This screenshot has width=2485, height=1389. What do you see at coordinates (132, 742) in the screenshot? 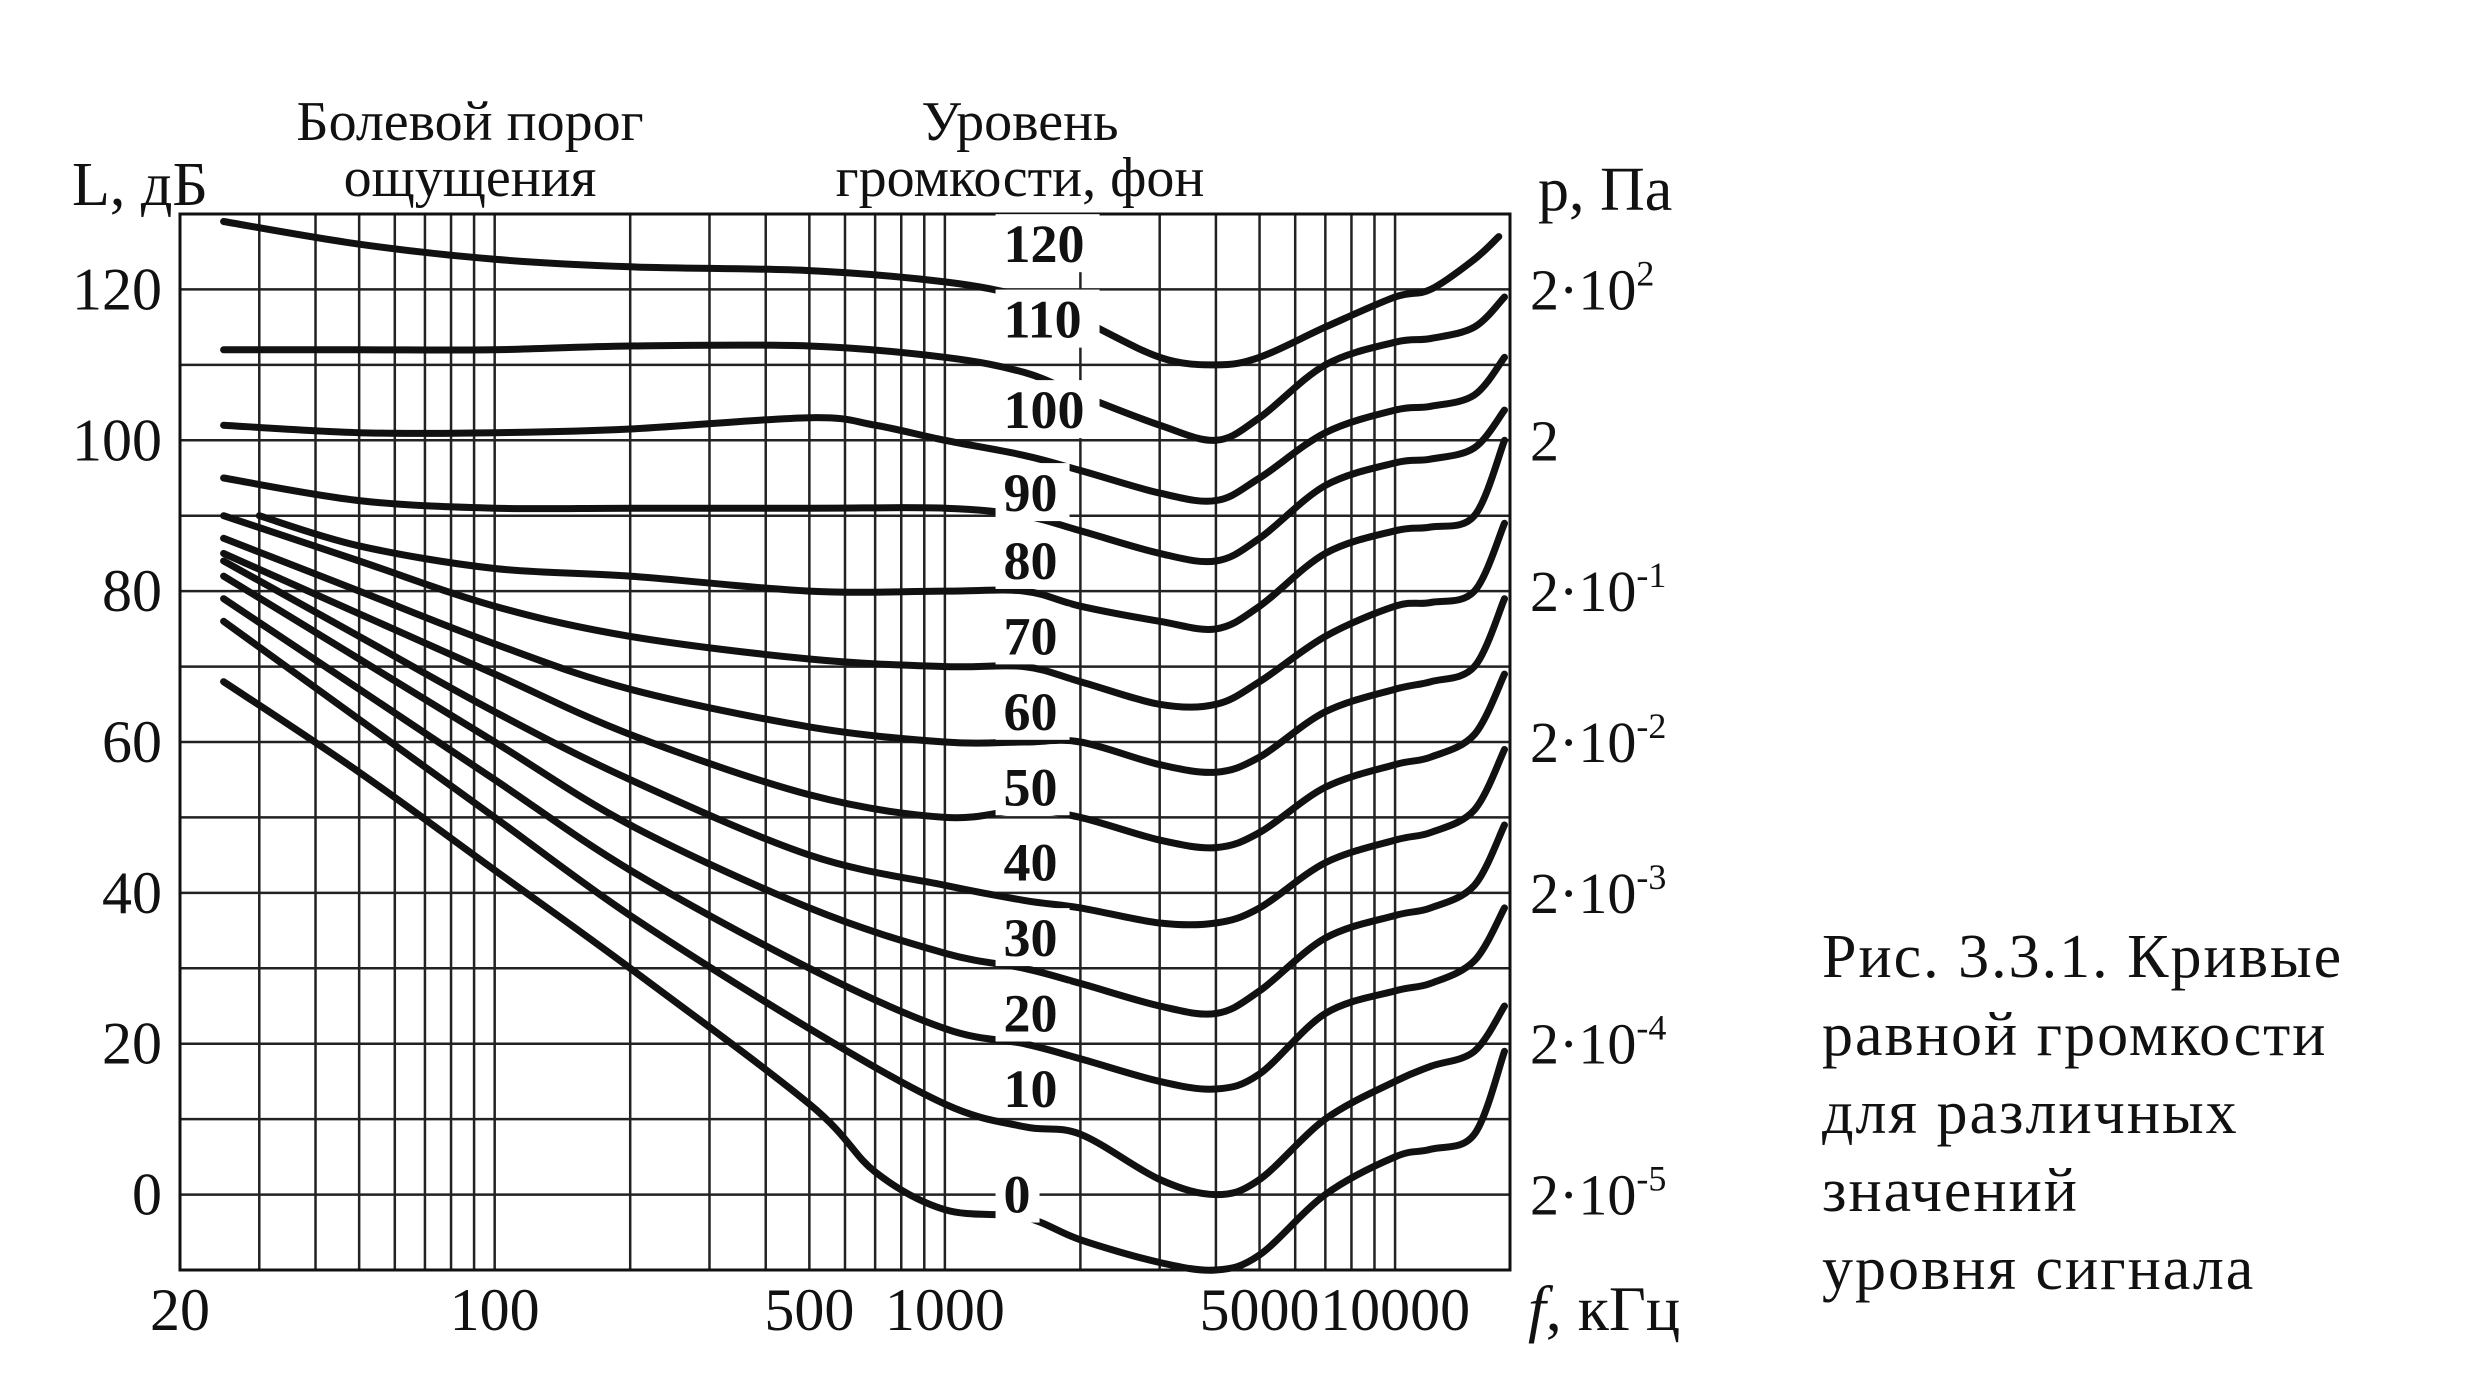
I see `y-tick-label: 60` at bounding box center [132, 742].